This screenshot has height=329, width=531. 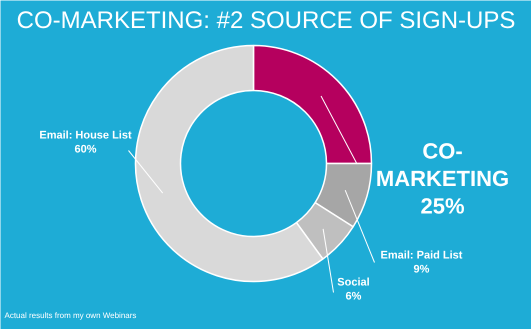 I want to click on slice-label: Email: House List, so click(x=85, y=135).